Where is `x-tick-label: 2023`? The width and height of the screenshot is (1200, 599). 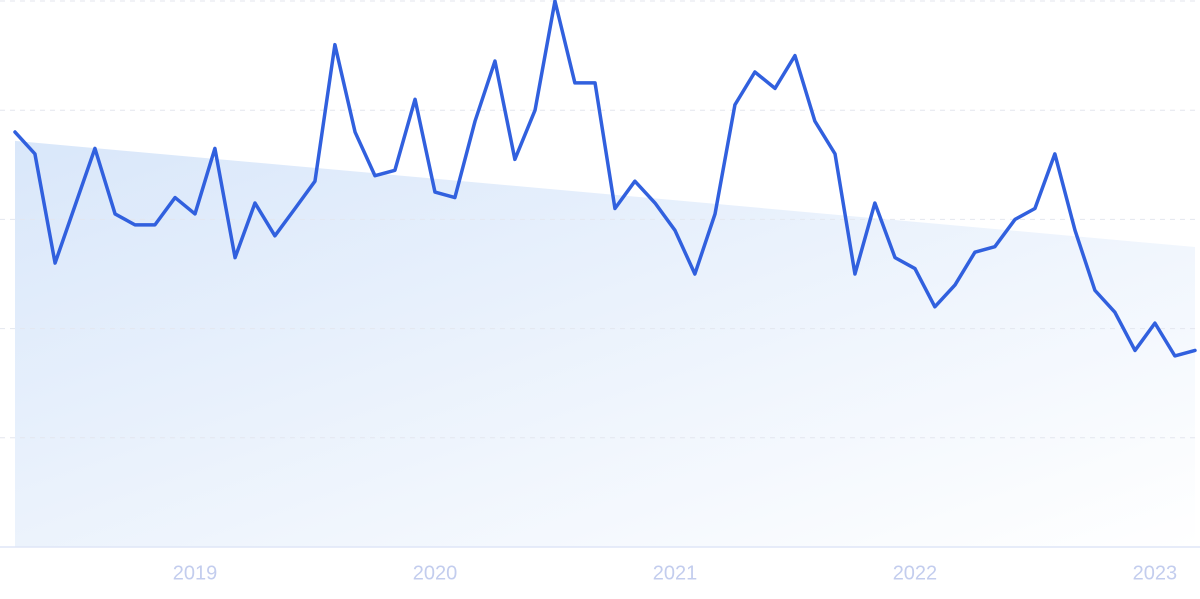
x-tick-label: 2023 is located at coordinates (1155, 573).